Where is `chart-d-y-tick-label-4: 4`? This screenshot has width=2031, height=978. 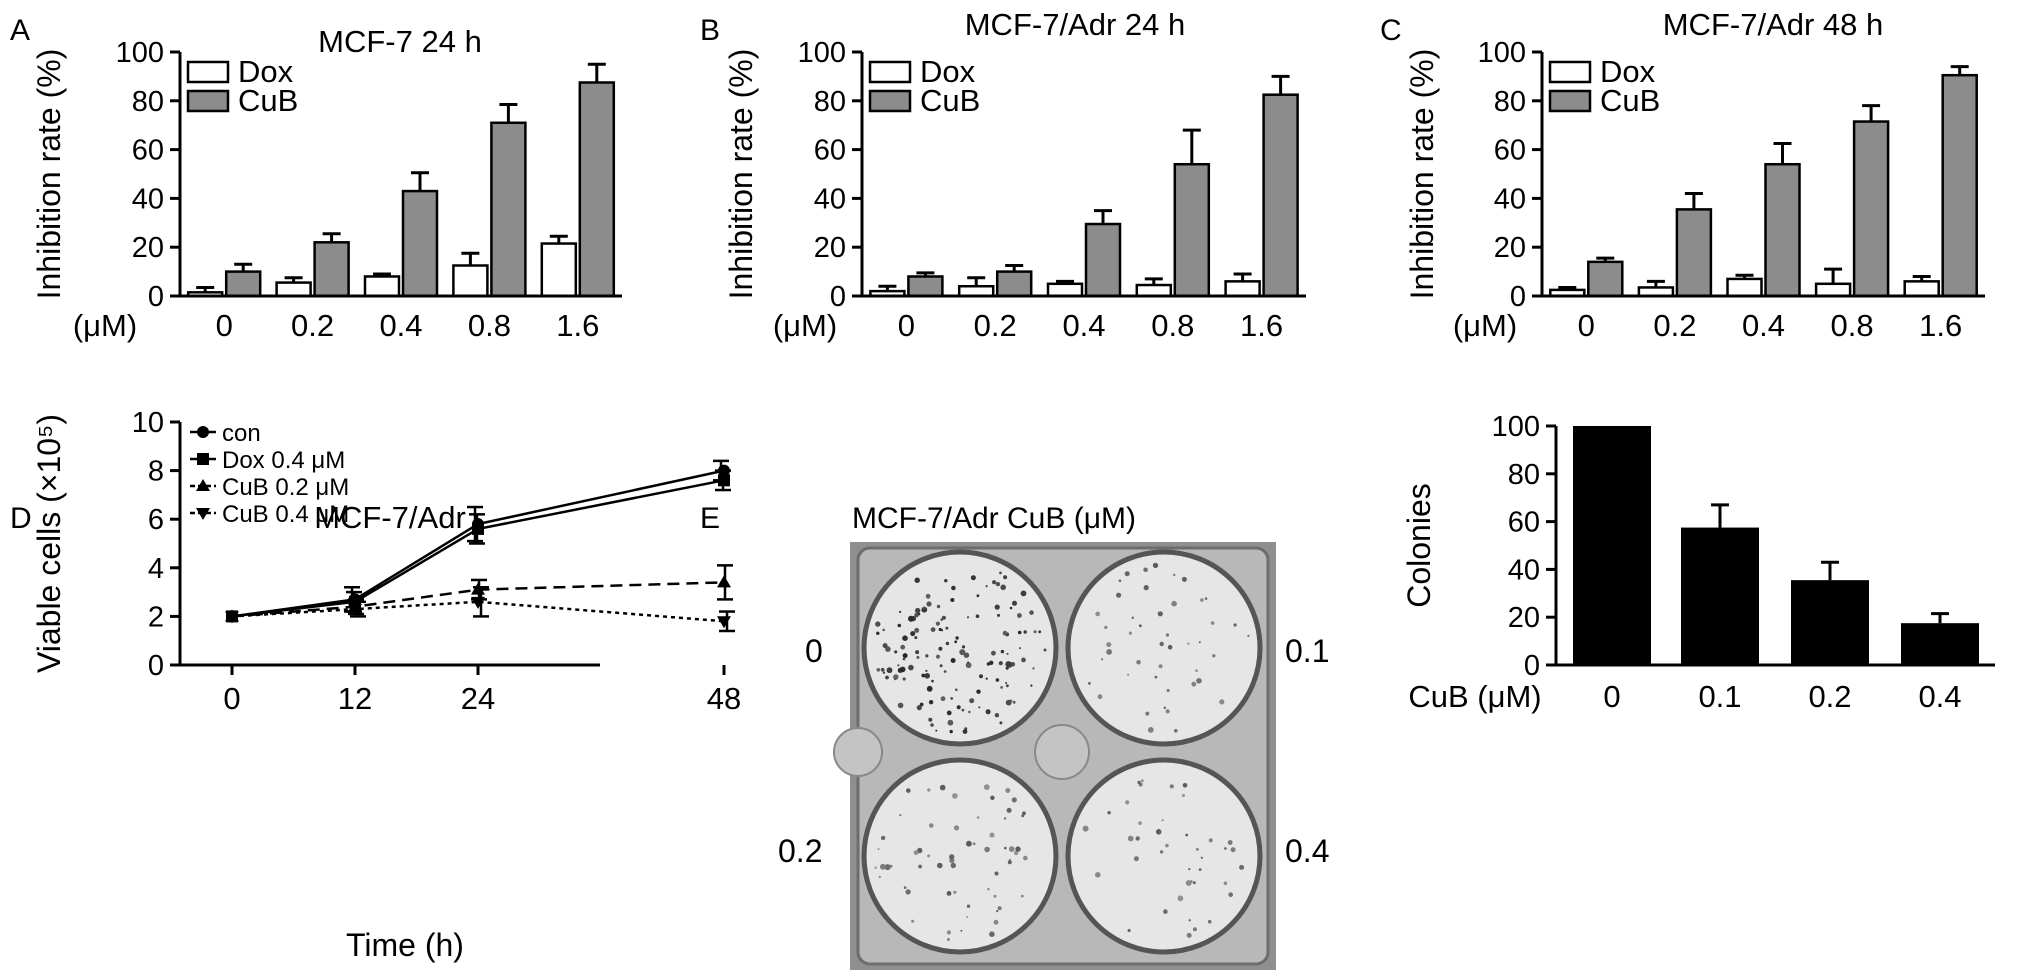
chart-d-y-tick-label-4: 4 is located at coordinates (156, 569).